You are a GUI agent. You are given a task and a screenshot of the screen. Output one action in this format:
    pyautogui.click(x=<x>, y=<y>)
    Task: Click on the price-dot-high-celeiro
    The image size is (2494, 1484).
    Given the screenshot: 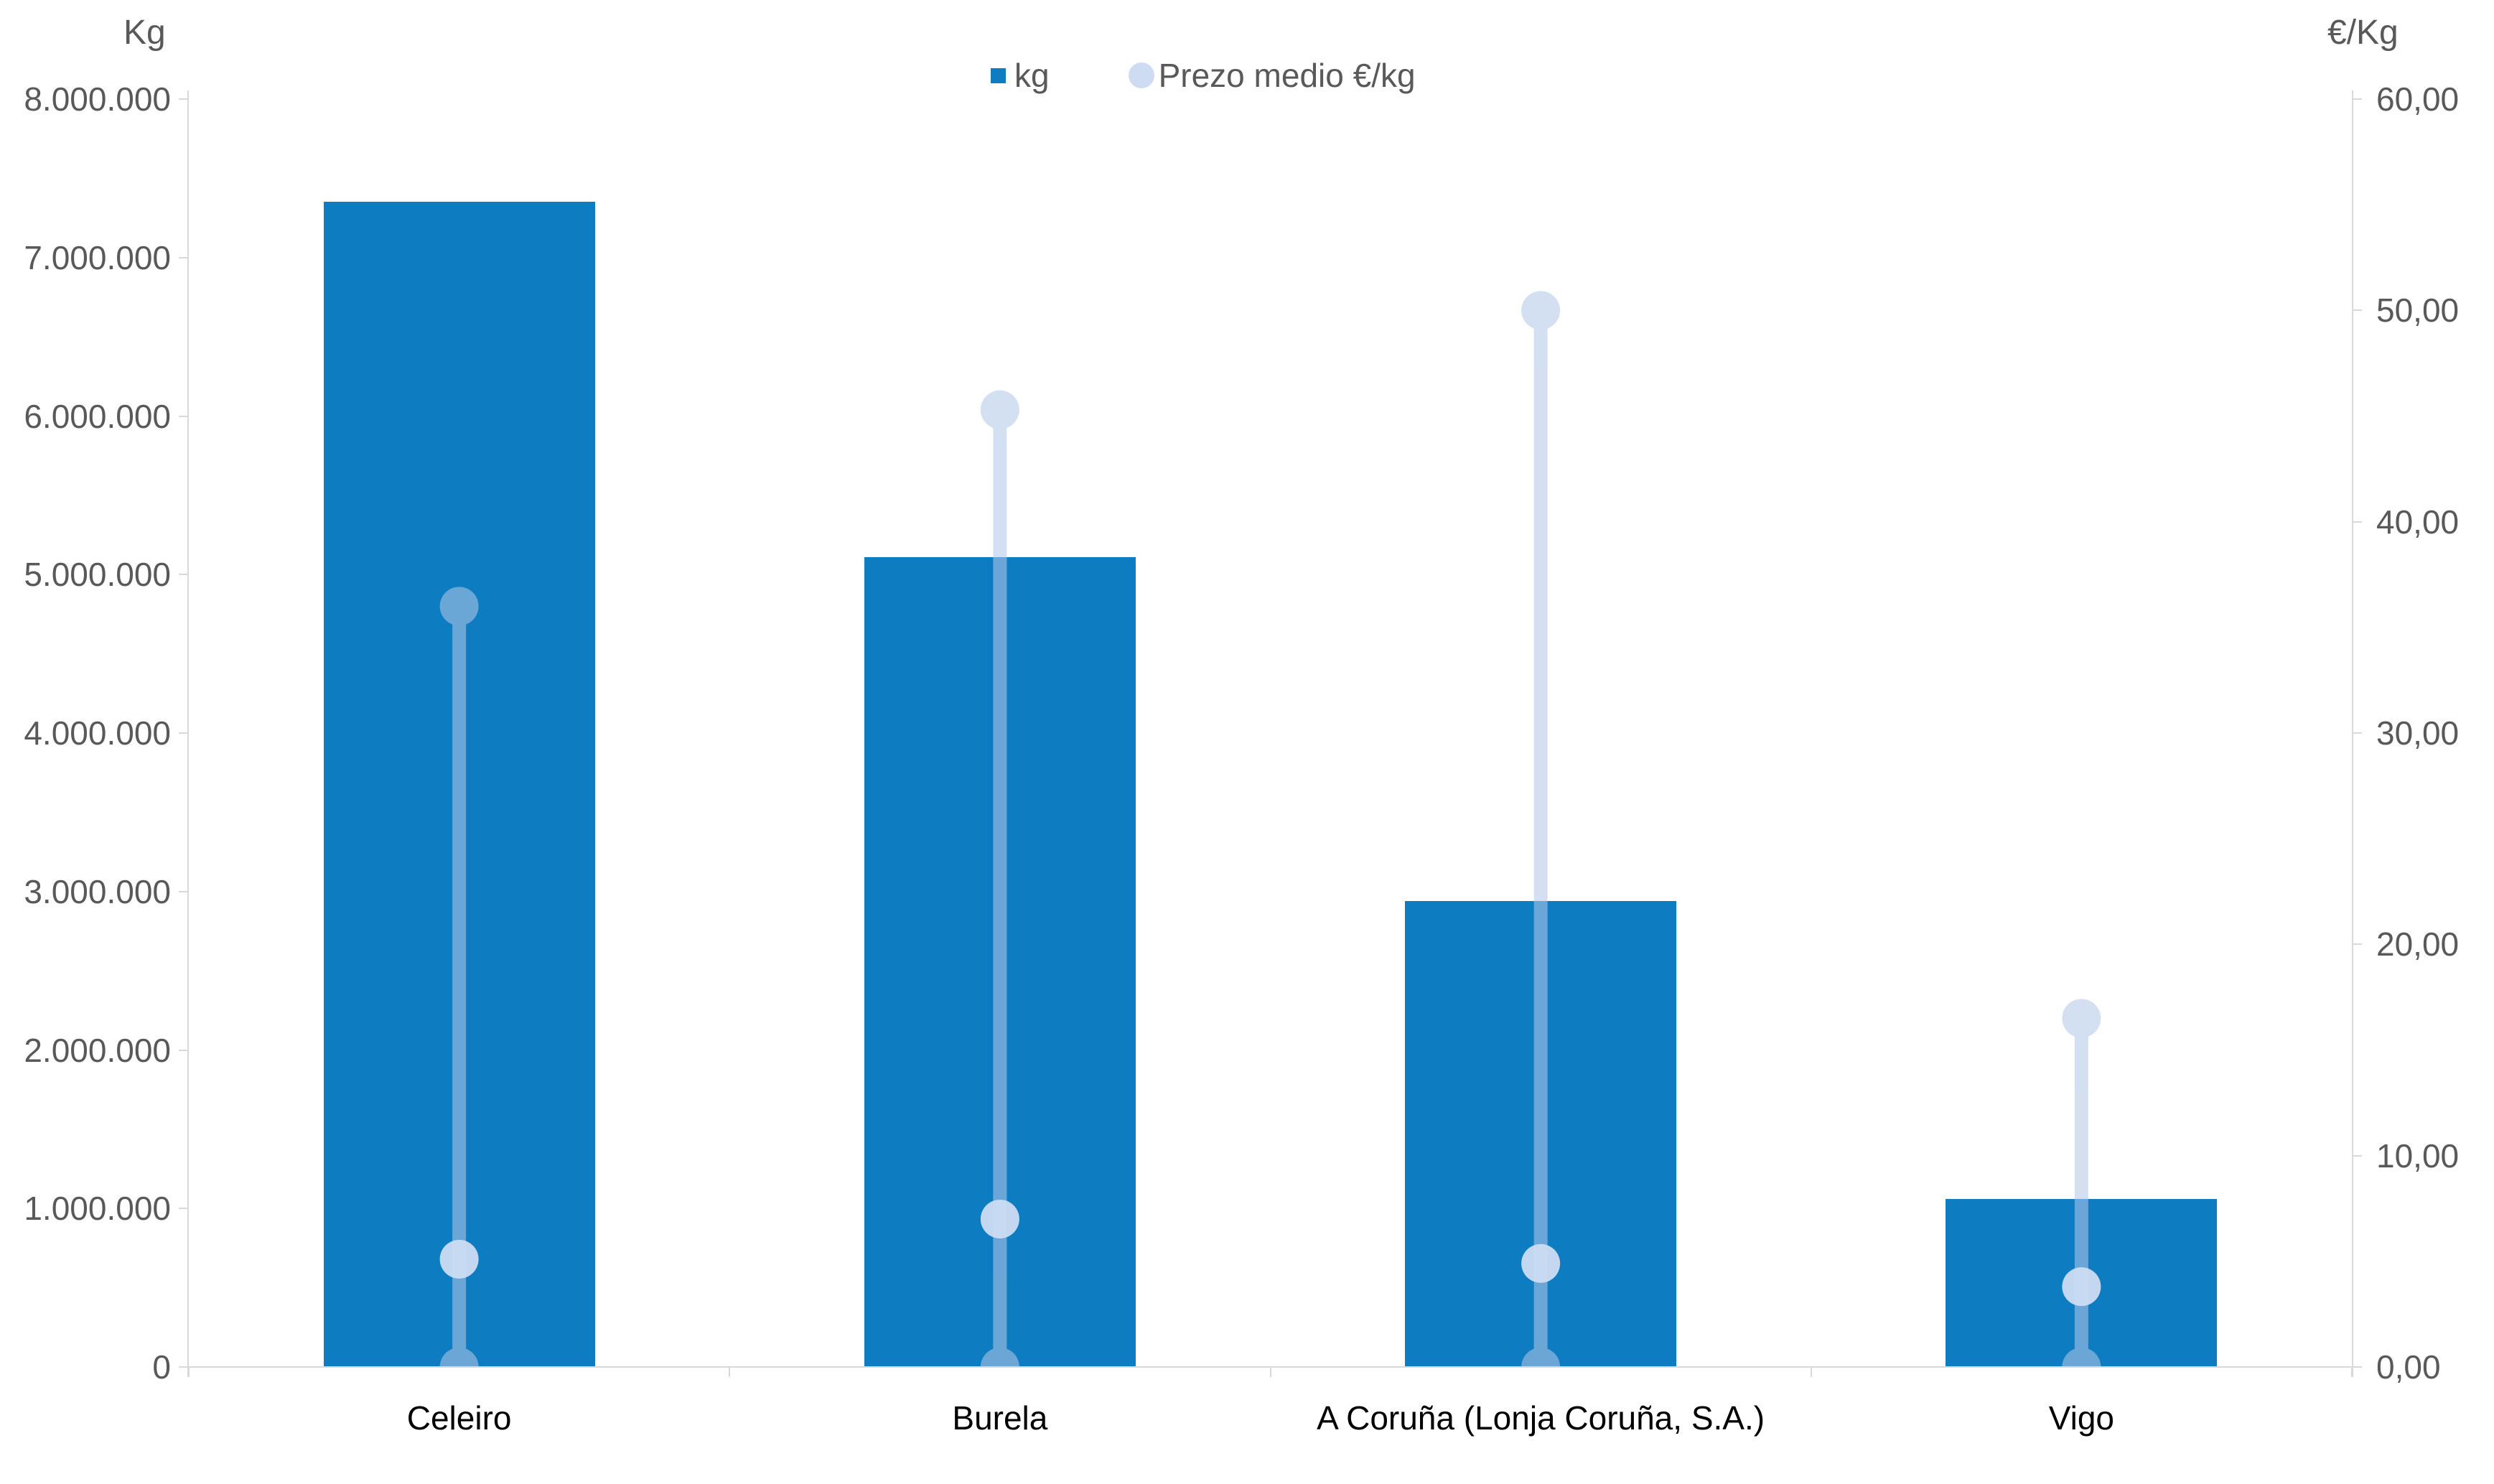 What is the action you would take?
    pyautogui.click(x=459, y=606)
    